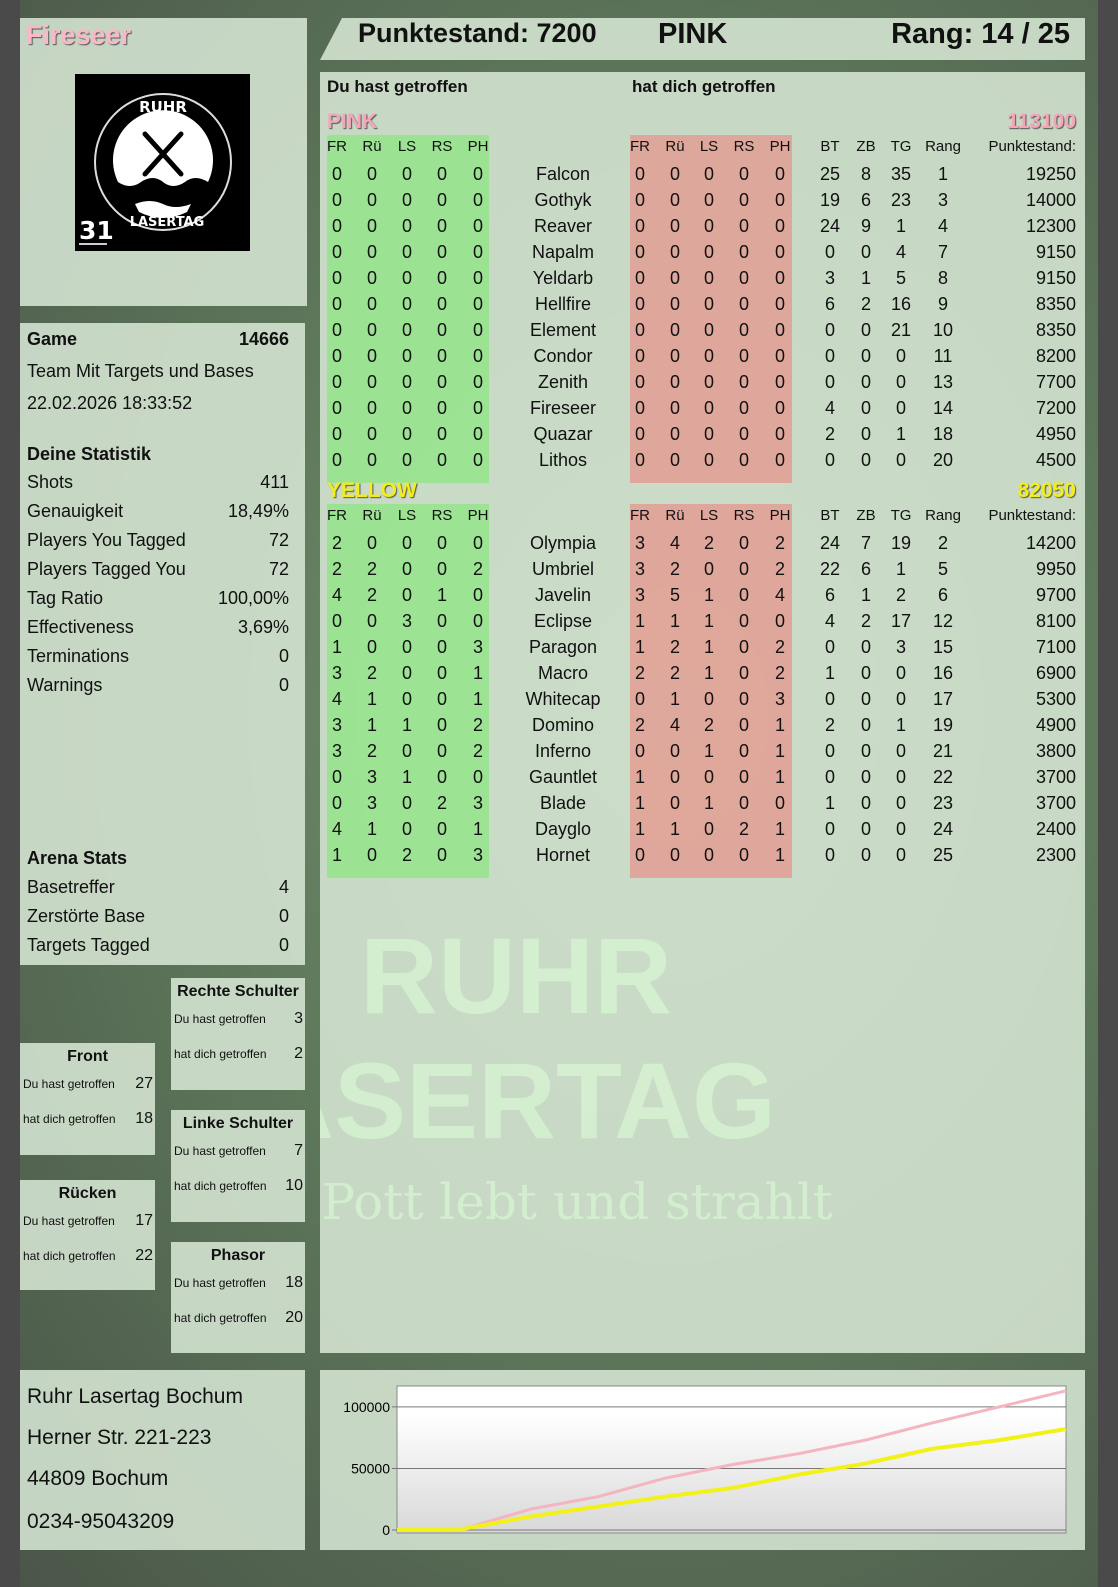 The image size is (1118, 1587). Describe the element at coordinates (1055, 621) in the screenshot. I see `player-score: 8100` at that location.